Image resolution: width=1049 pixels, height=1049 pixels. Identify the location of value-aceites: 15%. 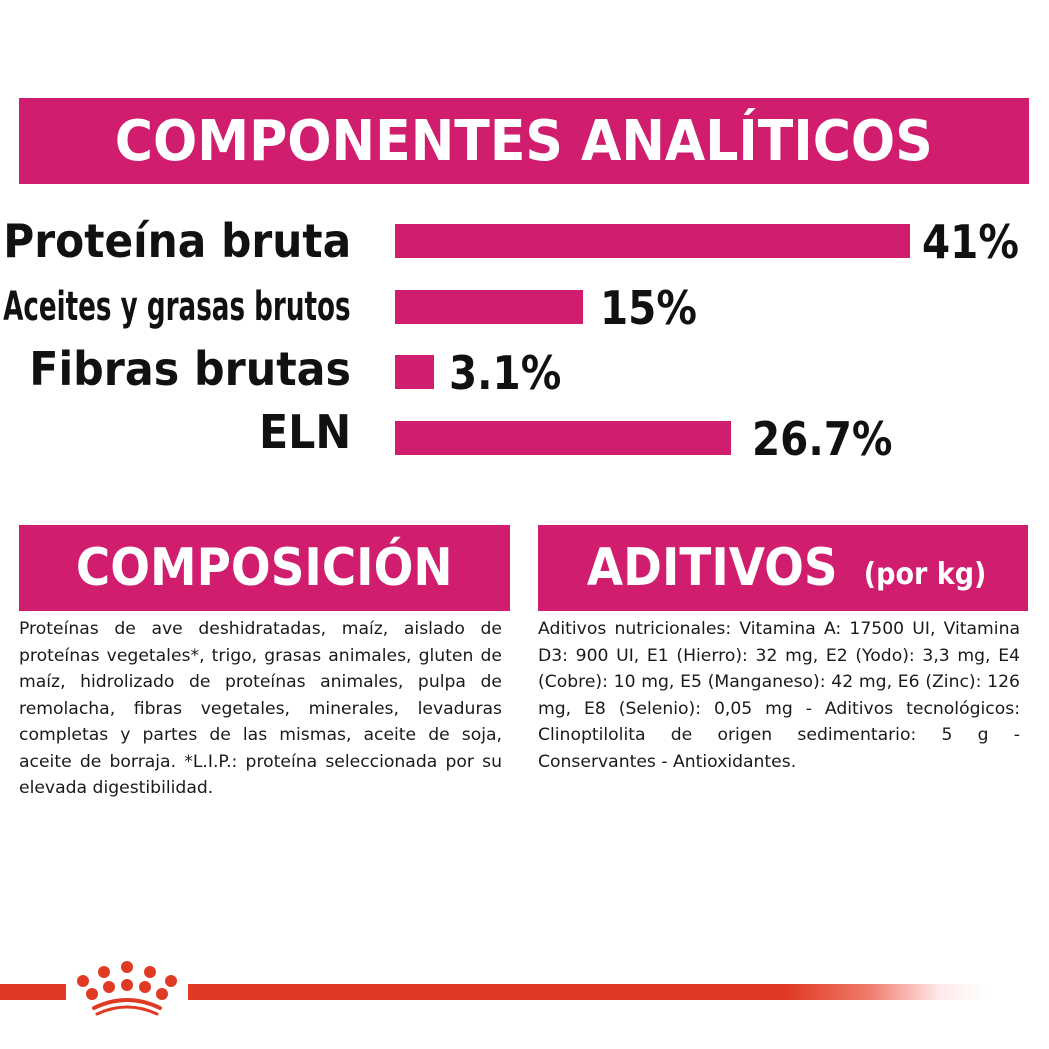
(648, 308).